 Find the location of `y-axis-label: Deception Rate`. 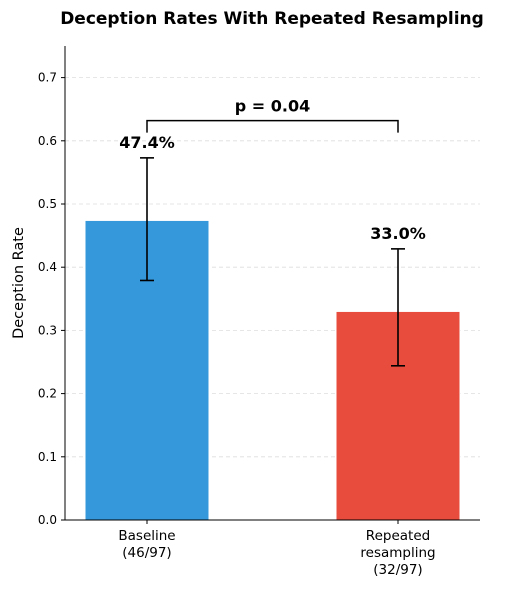

y-axis-label: Deception Rate is located at coordinates (19, 283).